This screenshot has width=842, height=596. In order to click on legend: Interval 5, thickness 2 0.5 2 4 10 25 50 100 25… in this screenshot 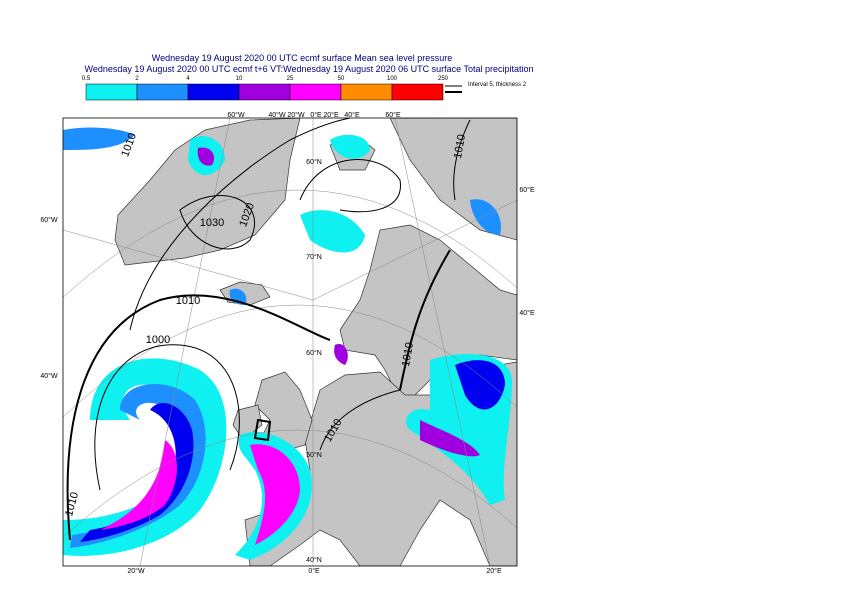, I will do `click(304, 88)`.